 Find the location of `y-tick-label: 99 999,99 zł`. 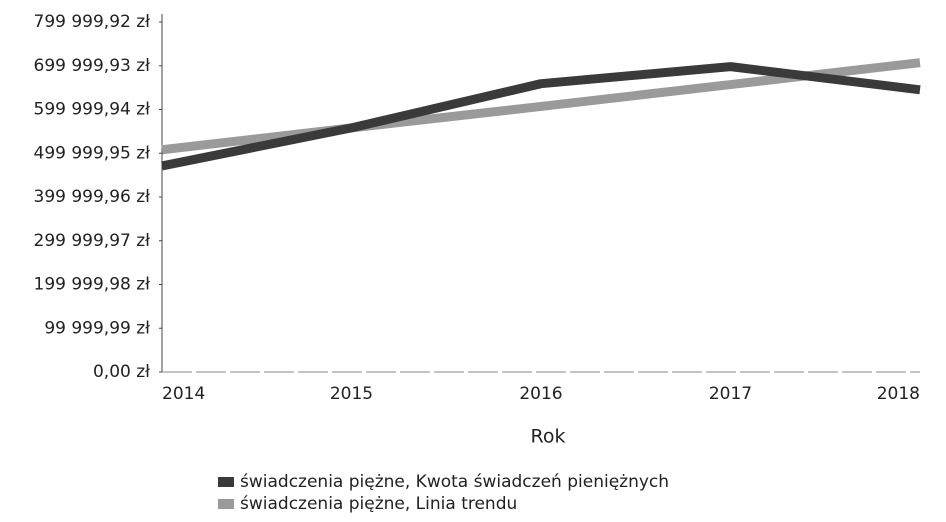

y-tick-label: 99 999,99 zł is located at coordinates (97, 328).